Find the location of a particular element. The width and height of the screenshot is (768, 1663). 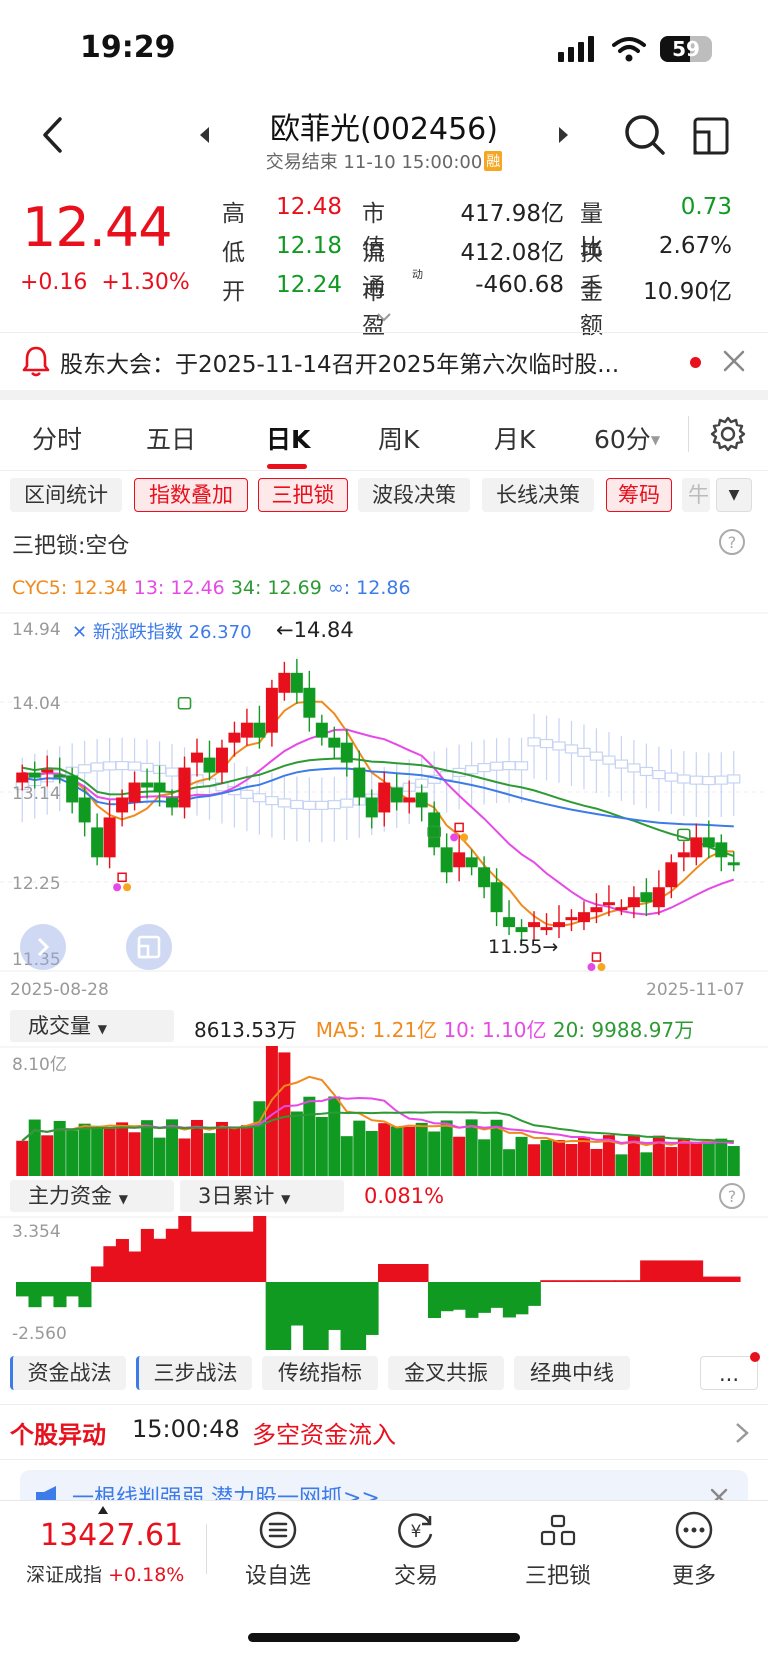

back-icon is located at coordinates (52, 135).